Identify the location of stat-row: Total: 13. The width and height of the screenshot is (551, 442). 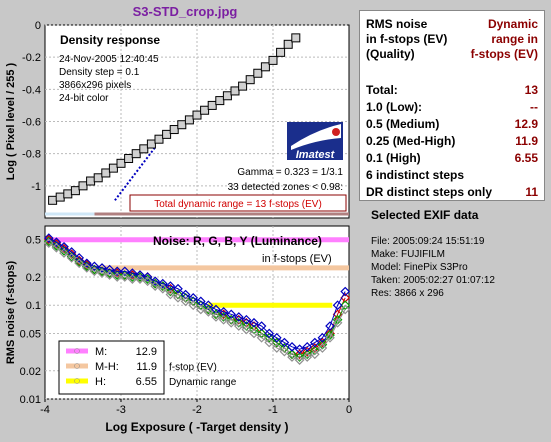
(452, 90).